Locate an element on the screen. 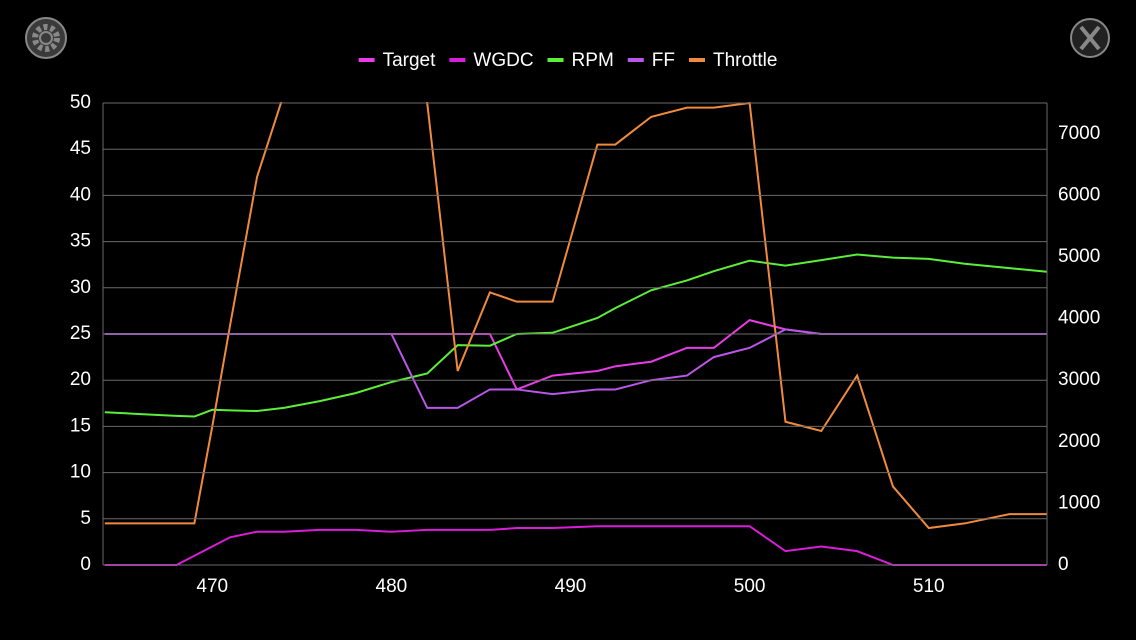 This screenshot has height=640, width=1136. y-tick-label: 50 is located at coordinates (80, 102).